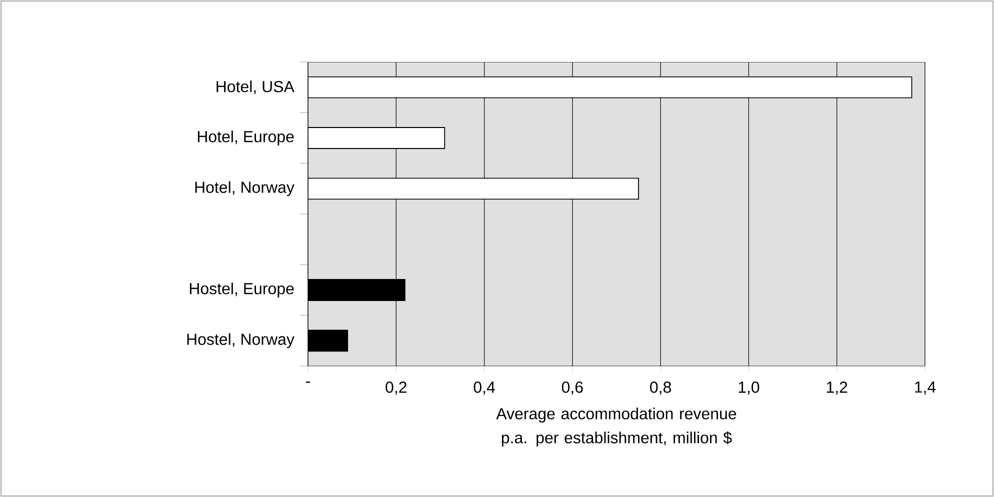 The width and height of the screenshot is (994, 497). What do you see at coordinates (660, 388) in the screenshot?
I see `x-tick-label: 0,8` at bounding box center [660, 388].